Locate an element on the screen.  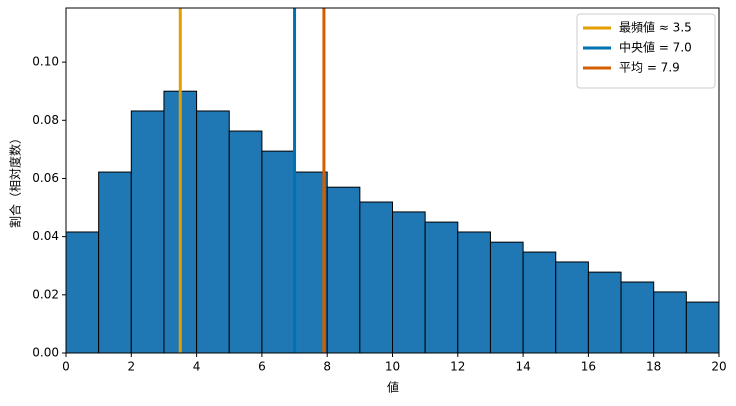
x-tick-label: 2 is located at coordinates (131, 367).